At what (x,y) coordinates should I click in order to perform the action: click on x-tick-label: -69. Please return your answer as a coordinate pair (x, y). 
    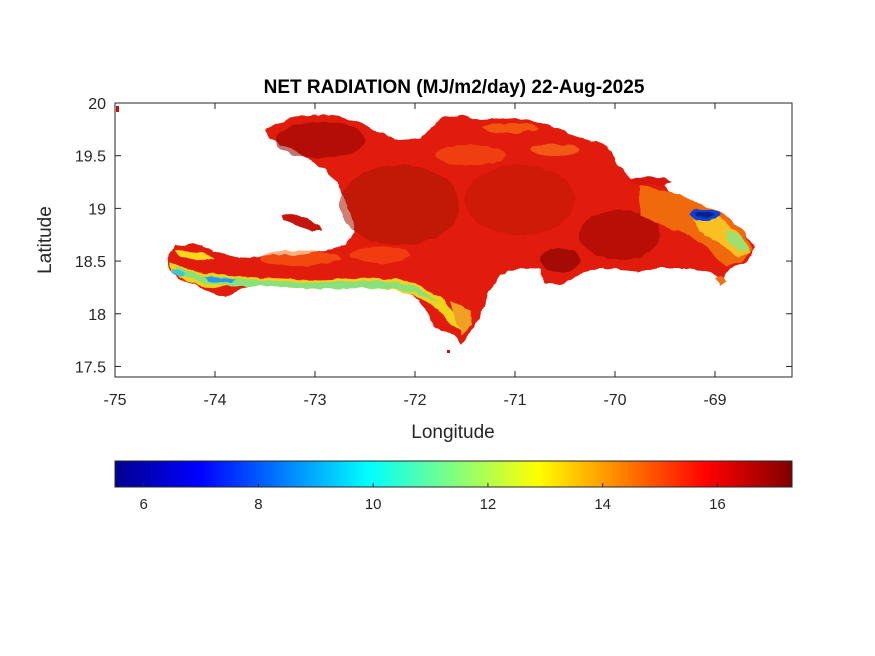
    Looking at the image, I should click on (714, 400).